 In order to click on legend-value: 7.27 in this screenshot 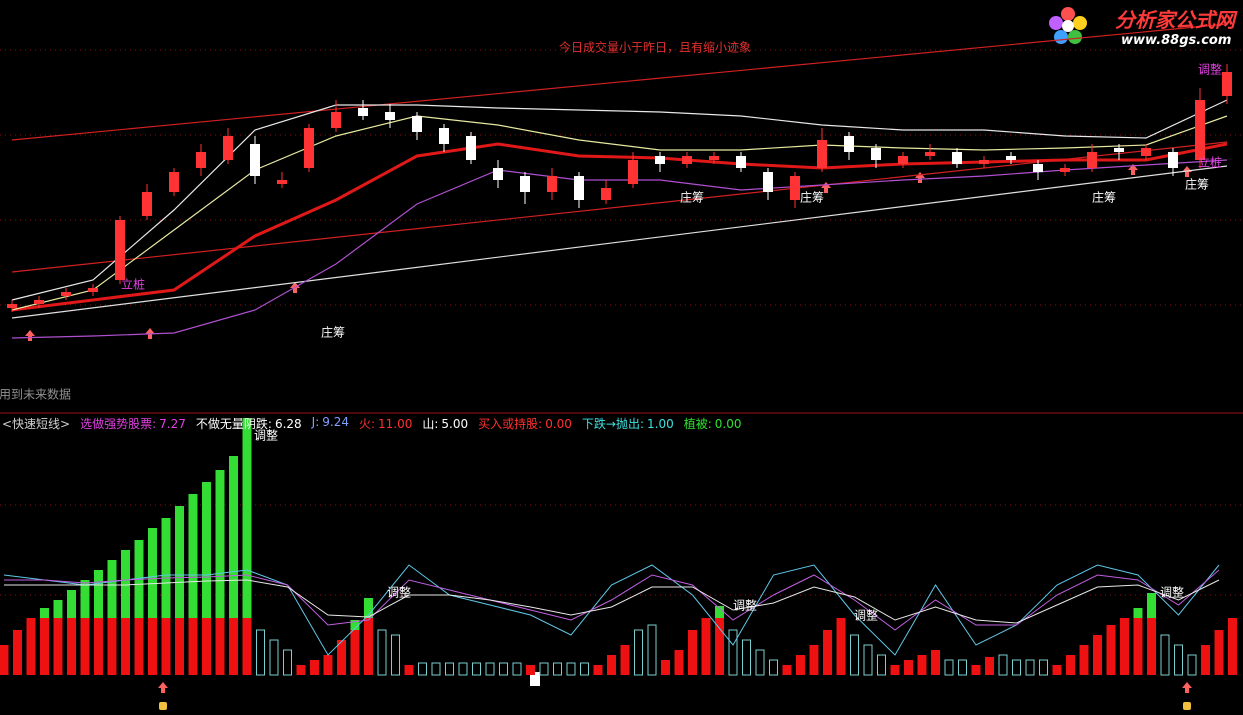, I will do `click(172, 424)`.